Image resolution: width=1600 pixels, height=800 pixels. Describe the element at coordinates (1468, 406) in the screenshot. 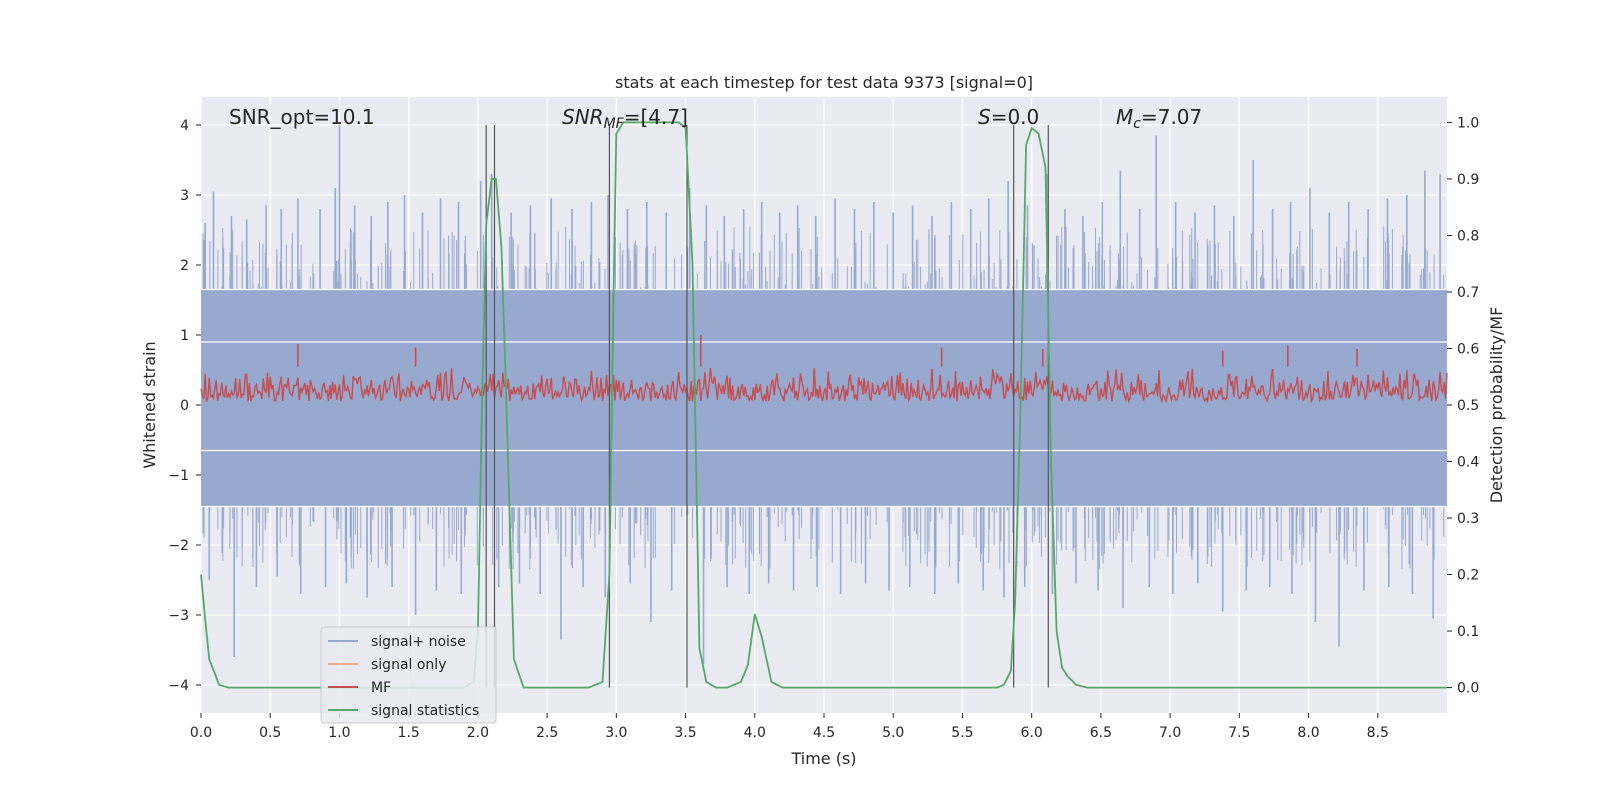

I see `y-right-tick-label: 0.5` at that location.